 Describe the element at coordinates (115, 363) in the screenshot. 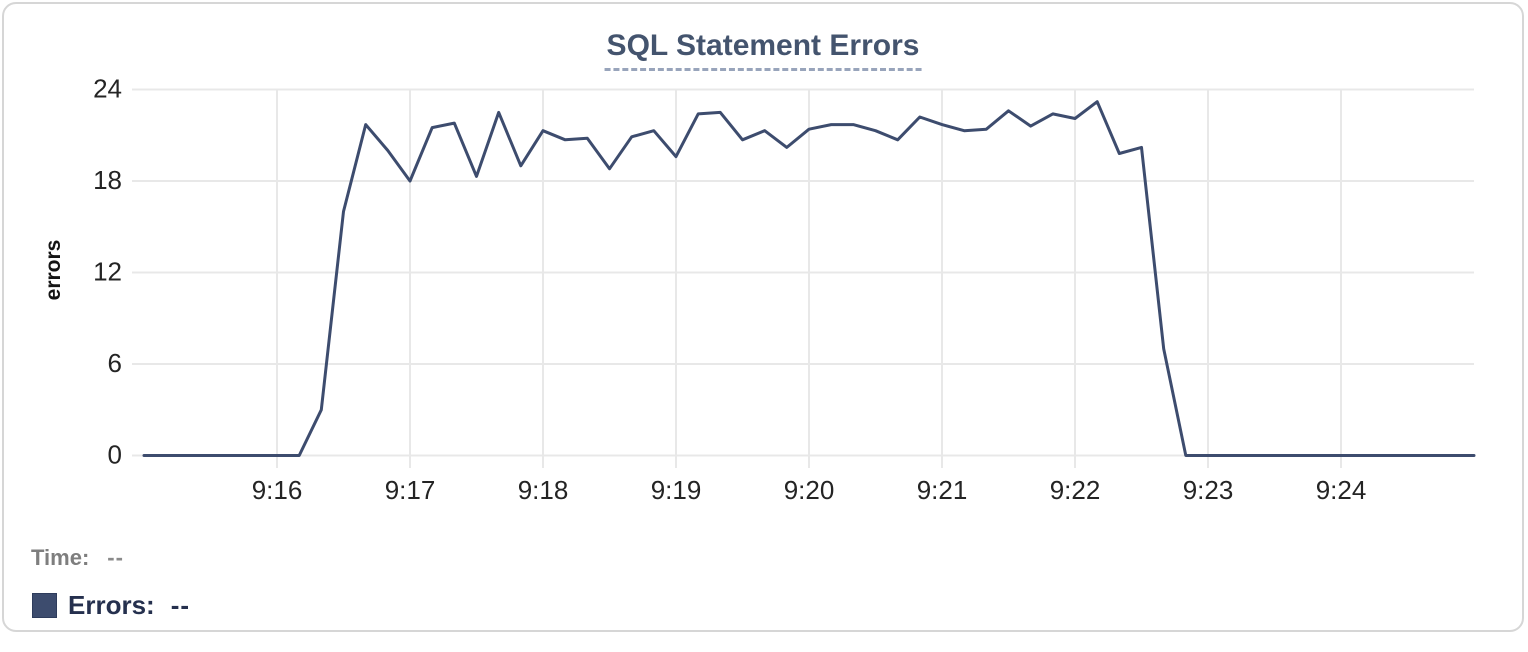

I see `y-tick-label: 6` at that location.